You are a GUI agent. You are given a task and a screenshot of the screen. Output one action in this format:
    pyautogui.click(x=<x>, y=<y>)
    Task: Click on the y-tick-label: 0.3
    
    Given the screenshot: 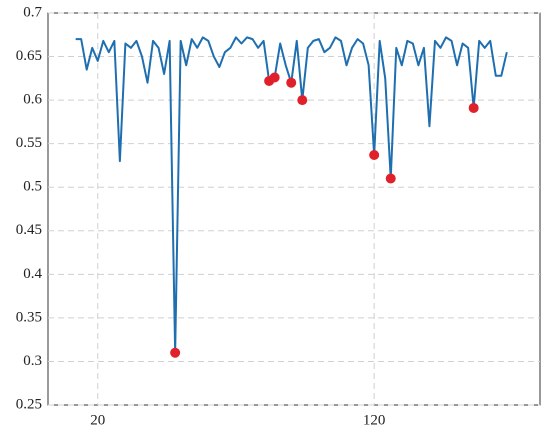 What is the action you would take?
    pyautogui.click(x=32, y=361)
    